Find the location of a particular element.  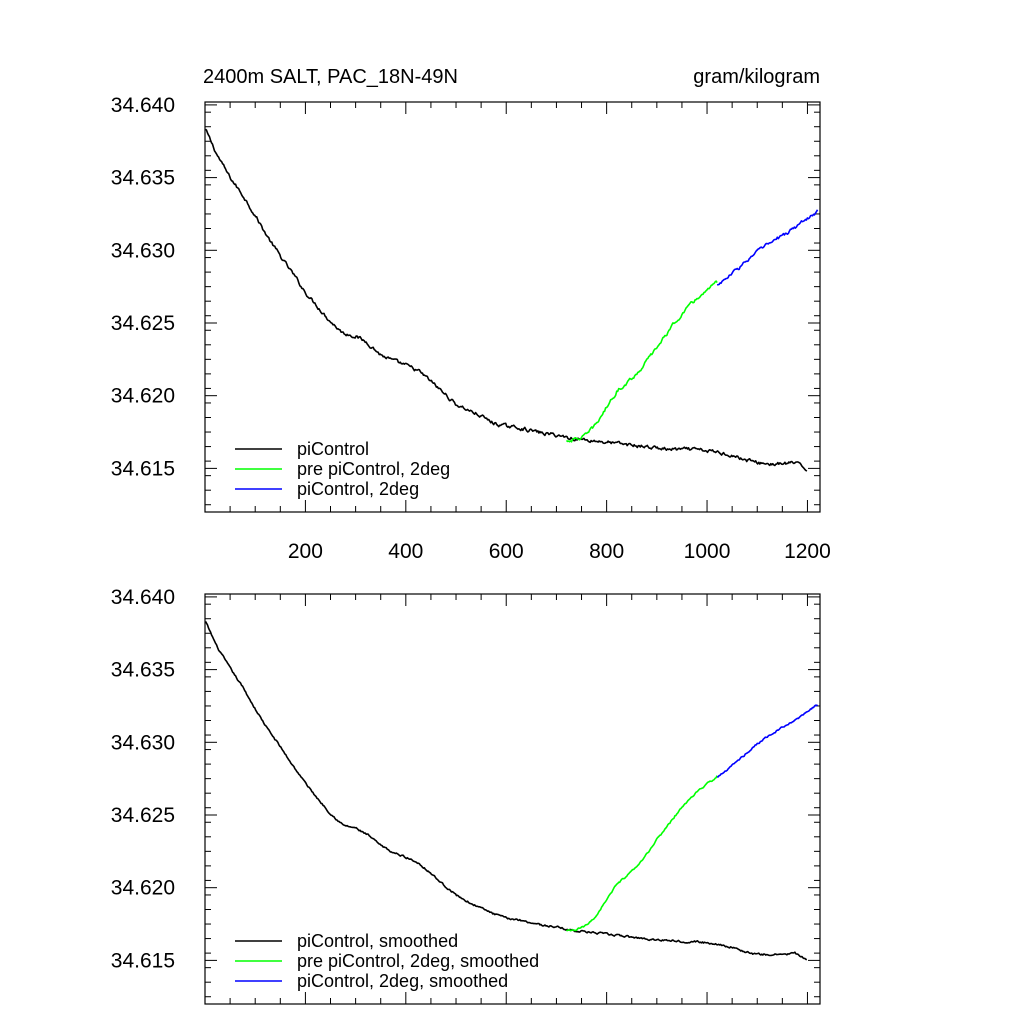

chart-title: 2400m SALT, PAC_18N-49N is located at coordinates (330, 77).